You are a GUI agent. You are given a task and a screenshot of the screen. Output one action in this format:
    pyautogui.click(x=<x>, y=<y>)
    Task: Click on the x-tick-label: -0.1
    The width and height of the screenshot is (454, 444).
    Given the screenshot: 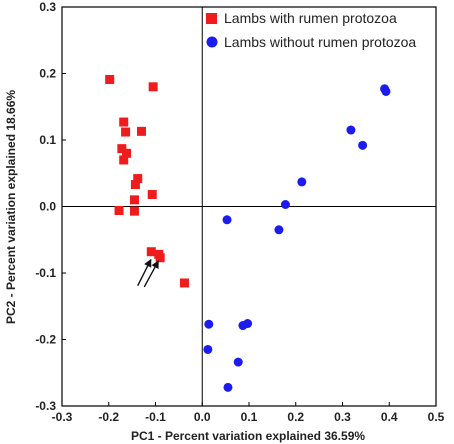 What is the action you would take?
    pyautogui.click(x=155, y=417)
    